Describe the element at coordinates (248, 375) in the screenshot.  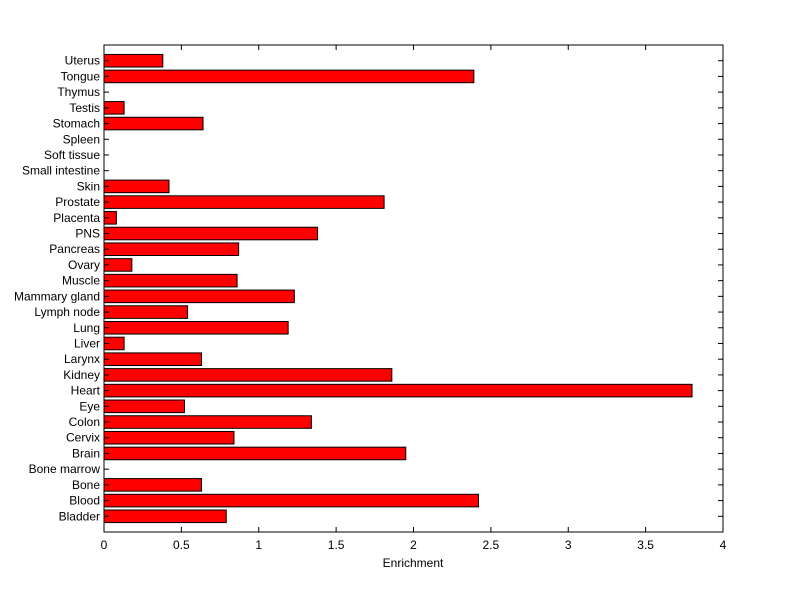
I see `bar-kidney` at that location.